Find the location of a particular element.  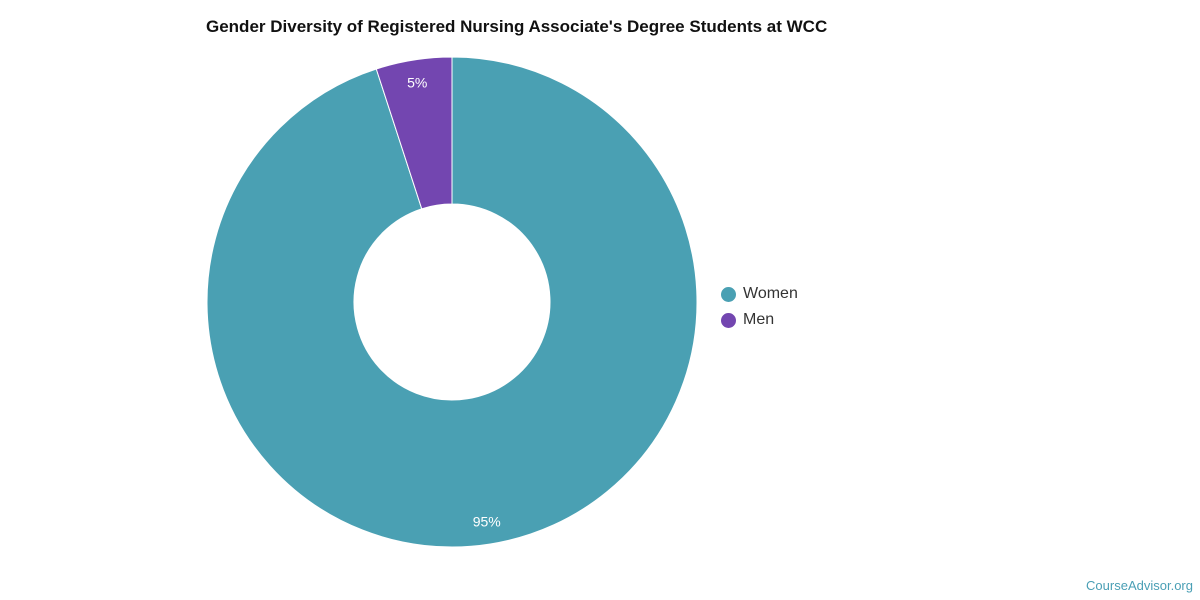

legend: Women Men is located at coordinates (759, 307).